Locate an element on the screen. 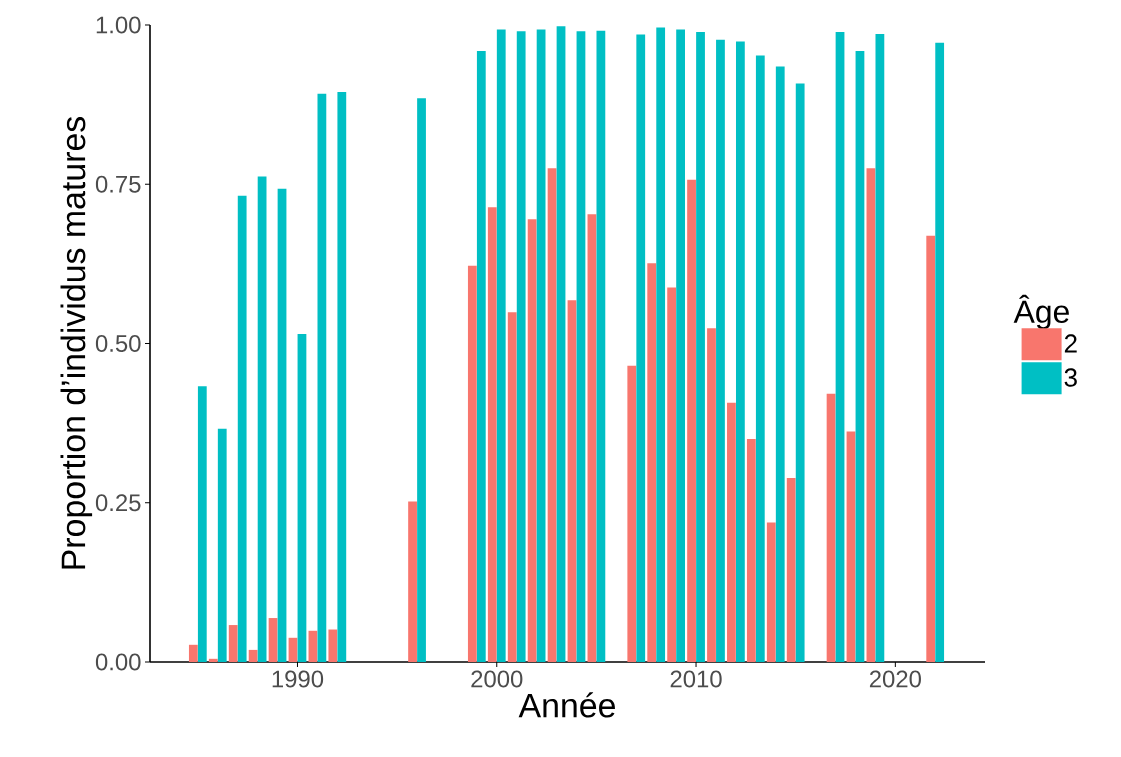  legend-label: 2 is located at coordinates (1070, 343).